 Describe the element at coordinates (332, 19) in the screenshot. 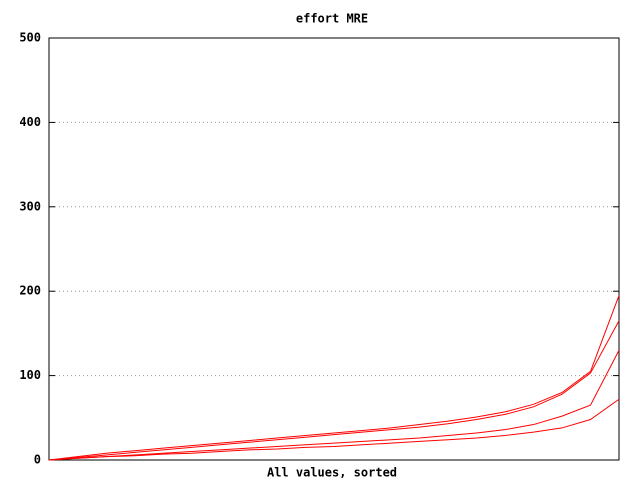

I see `chart-title: effort MRE` at that location.